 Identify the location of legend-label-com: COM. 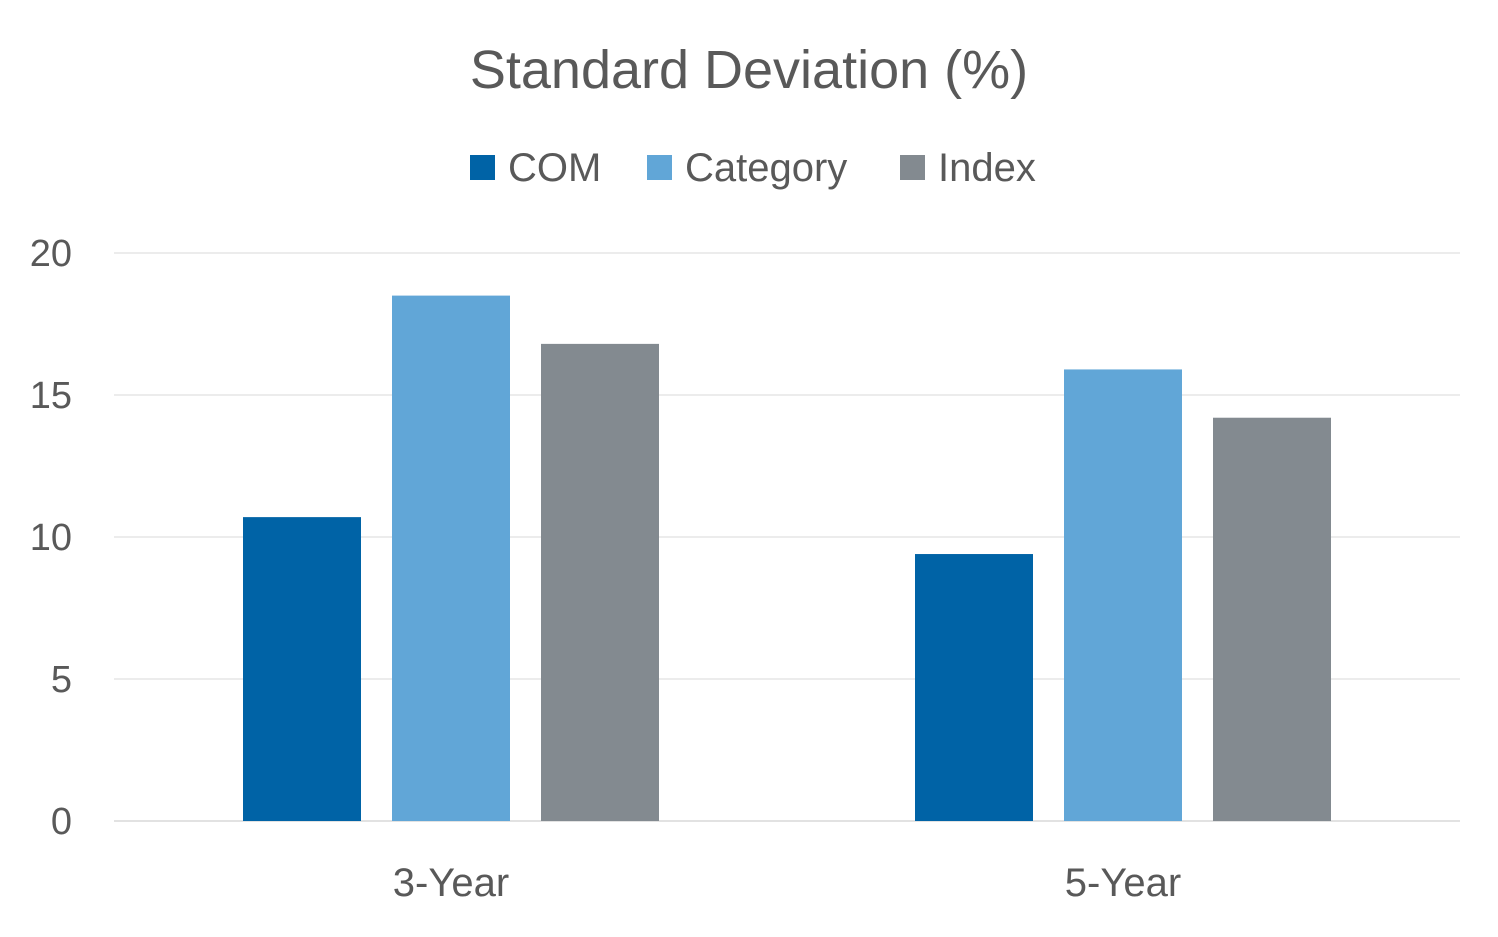
(554, 168).